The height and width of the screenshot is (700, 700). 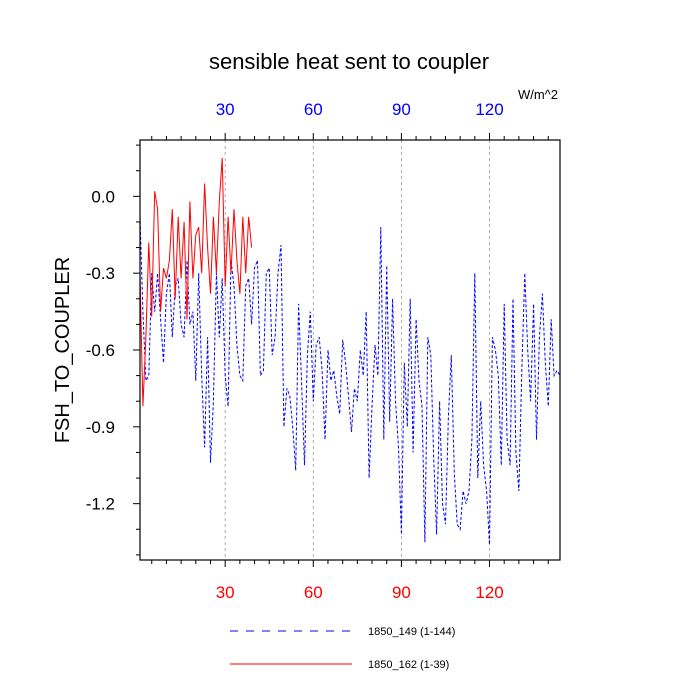 What do you see at coordinates (489, 592) in the screenshot?
I see `x-tick-label-bottom: 120` at bounding box center [489, 592].